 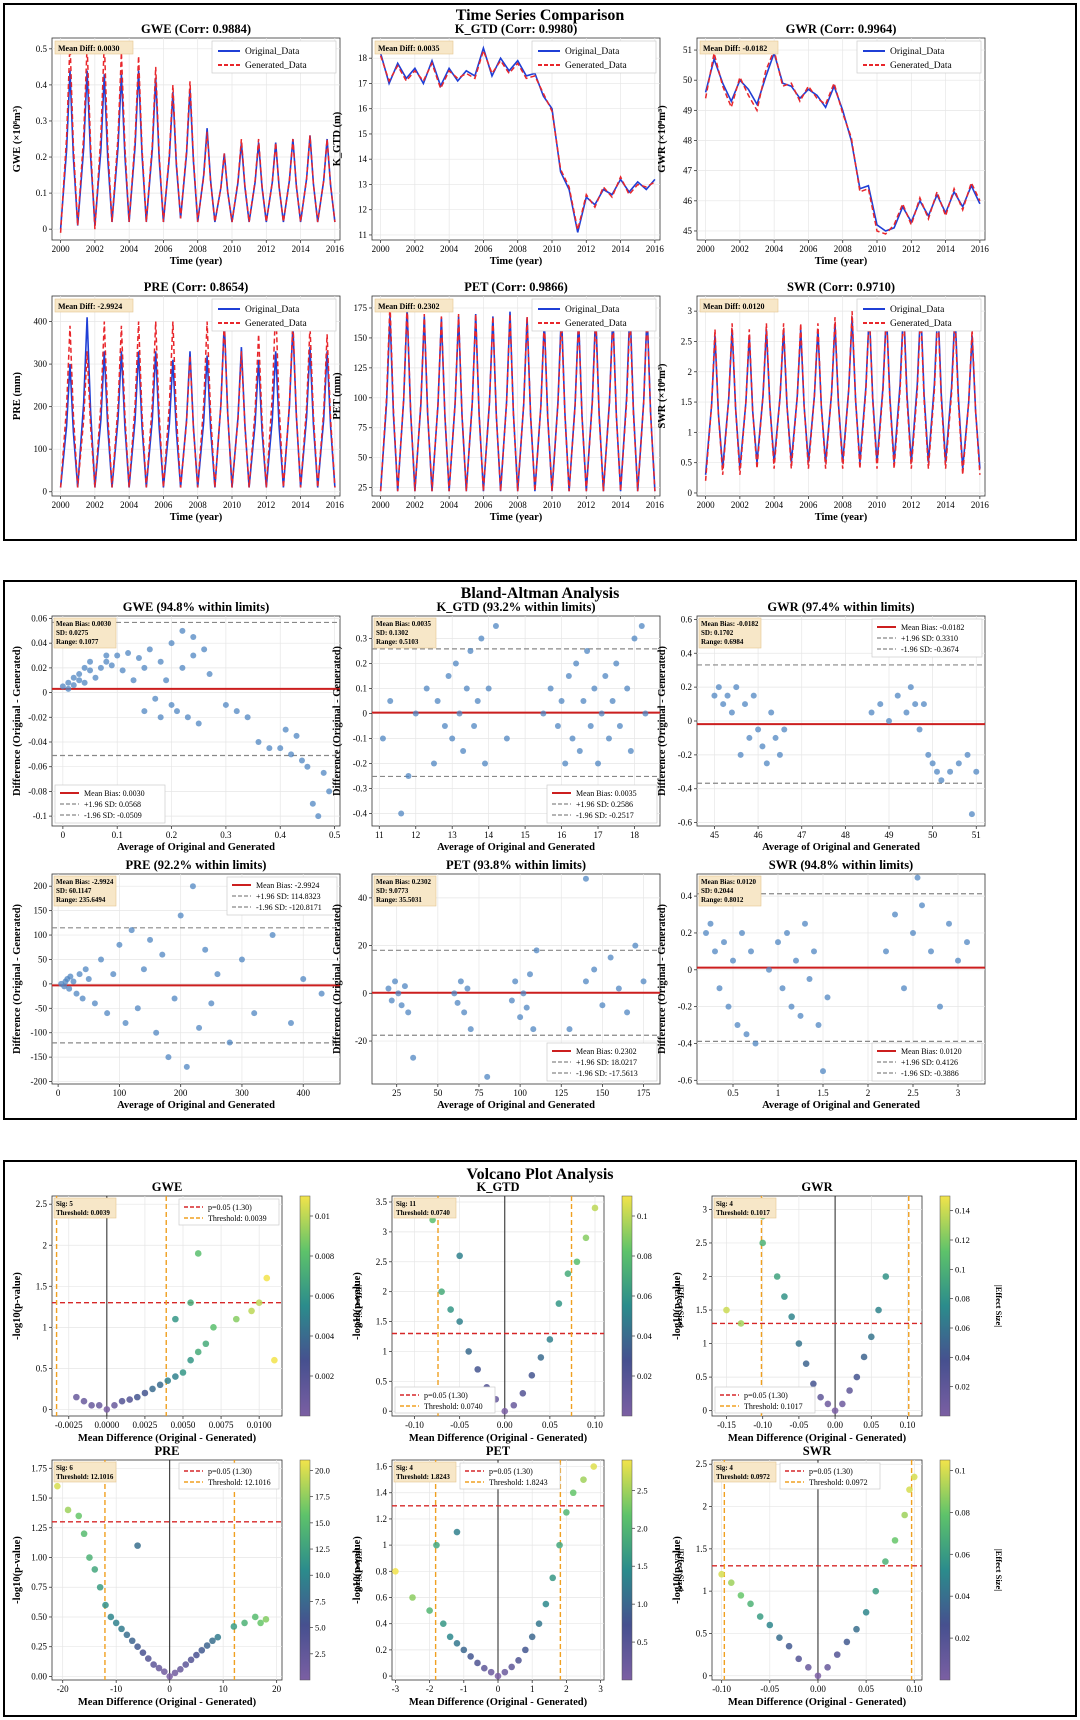 What do you see at coordinates (540, 15) in the screenshot?
I see `section-title-time-series: Time Series Comparison` at bounding box center [540, 15].